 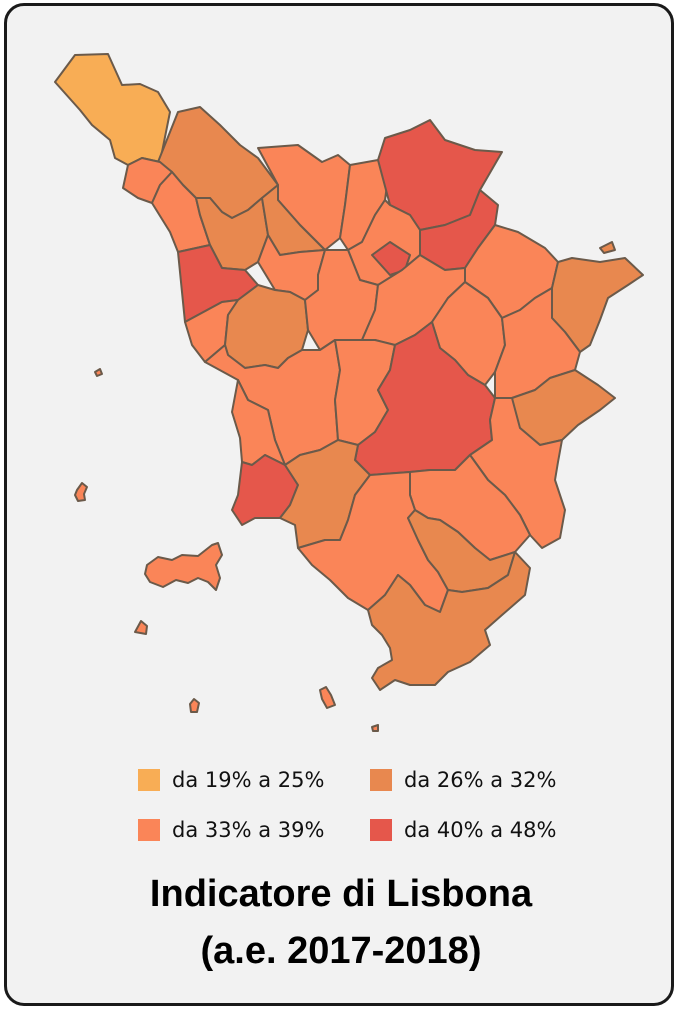 I want to click on legend-label: da 26% a 32%, so click(x=480, y=780).